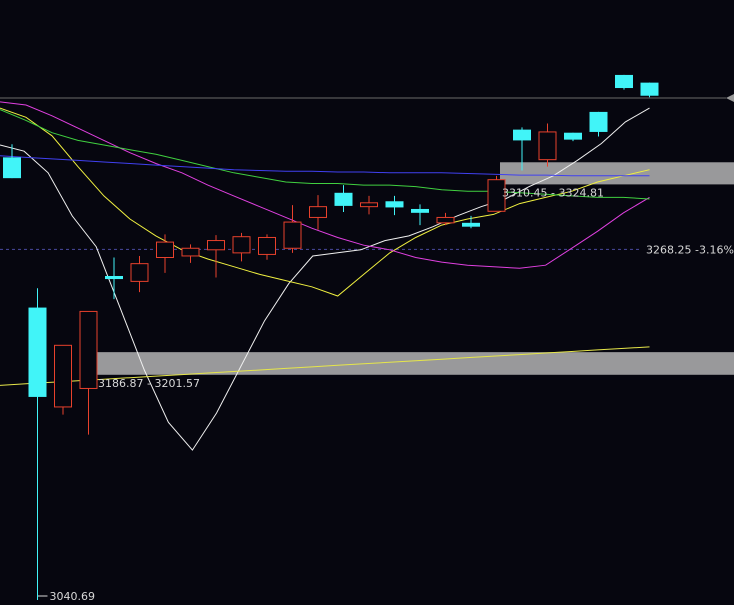 This screenshot has height=605, width=734. Describe the element at coordinates (690, 249) in the screenshot. I see `dashed-level-label: 3268.25 -3.16%` at that location.